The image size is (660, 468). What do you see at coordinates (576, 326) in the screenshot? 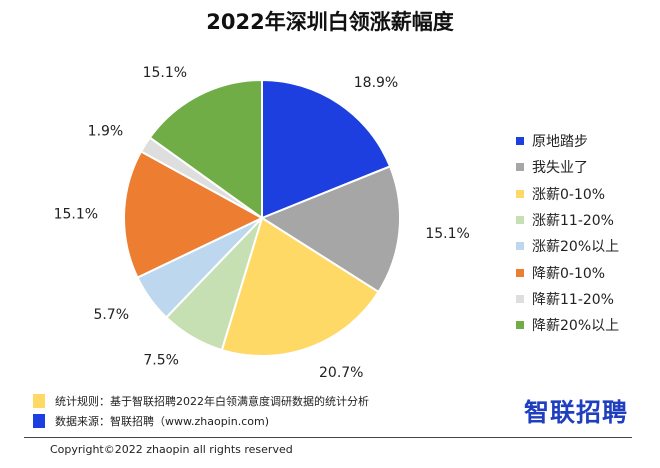
I see `legend-label: 降薪20%以上` at bounding box center [576, 326].